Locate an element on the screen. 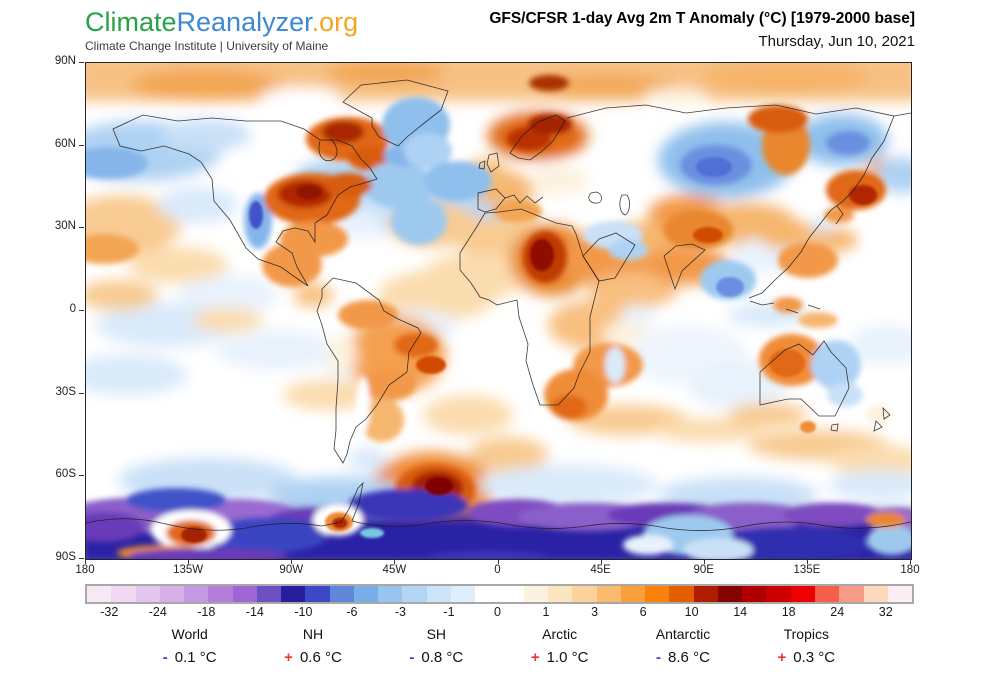  lon-tick-label: 45W is located at coordinates (394, 570).